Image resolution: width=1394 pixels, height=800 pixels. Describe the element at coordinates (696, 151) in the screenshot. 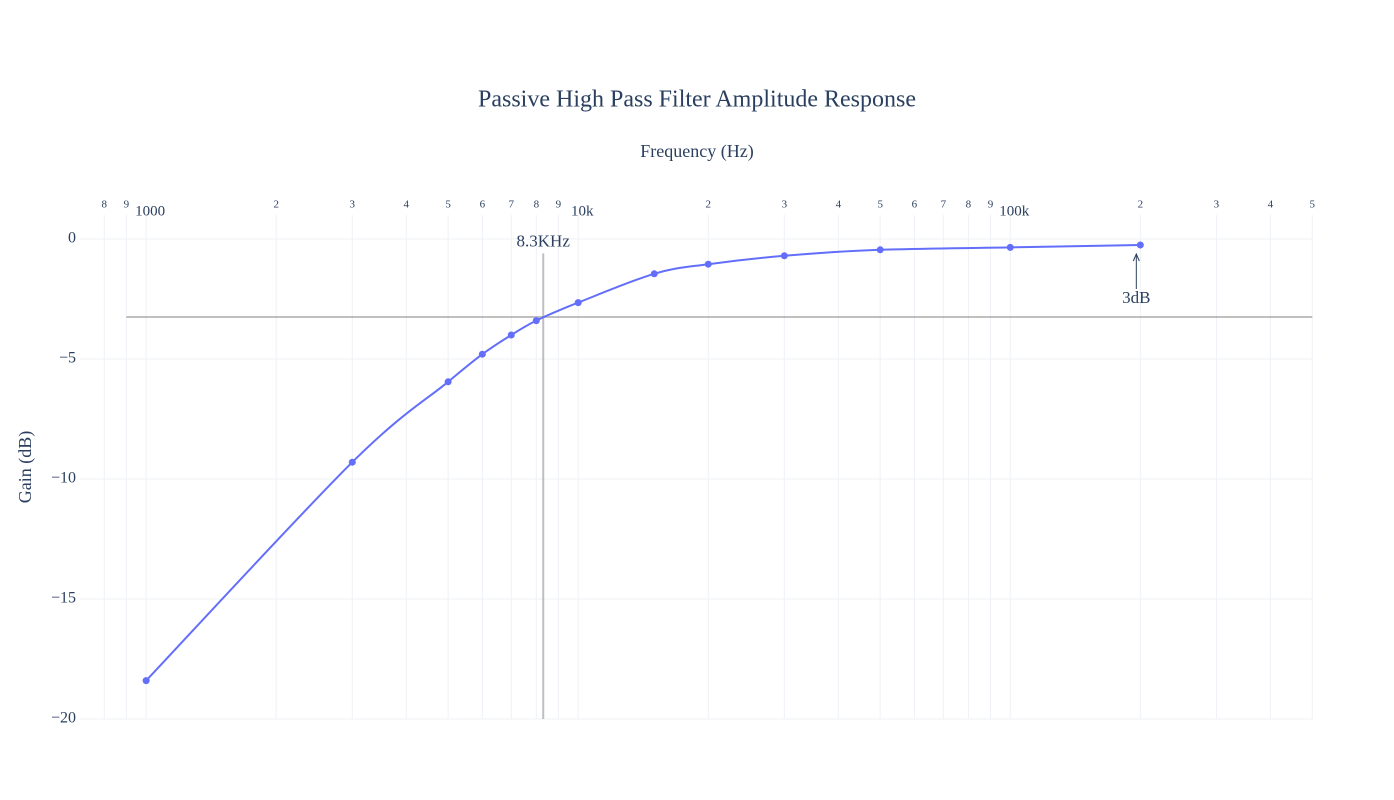

I see `x-axis-title: Frequency (Hz)` at that location.